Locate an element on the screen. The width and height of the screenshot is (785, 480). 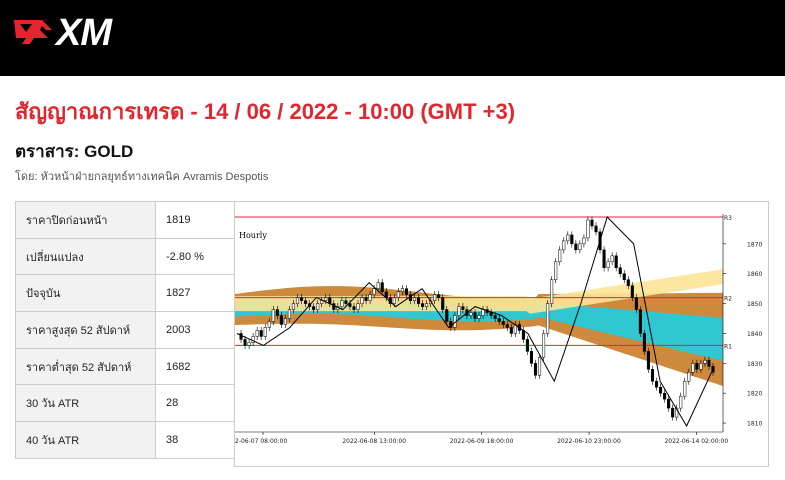
xm-logo-icon is located at coordinates (33, 32).